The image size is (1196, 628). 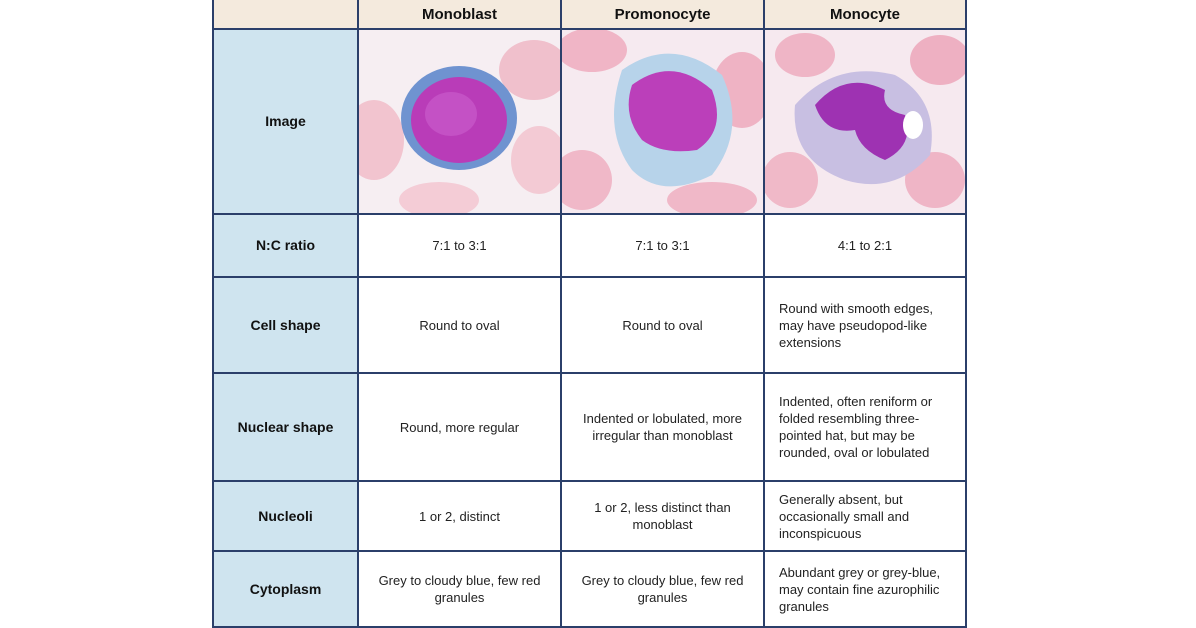 What do you see at coordinates (285, 589) in the screenshot?
I see `row-label: Cytoplasm` at bounding box center [285, 589].